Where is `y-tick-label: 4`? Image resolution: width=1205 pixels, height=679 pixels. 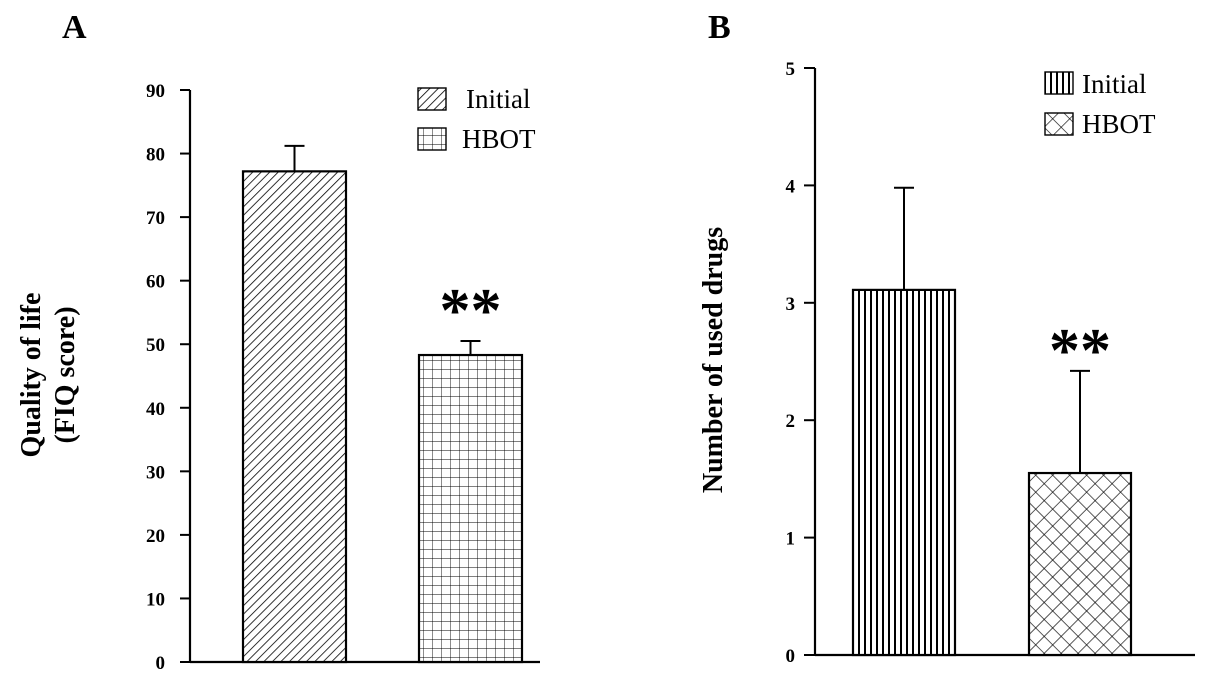 y-tick-label: 4 is located at coordinates (791, 186).